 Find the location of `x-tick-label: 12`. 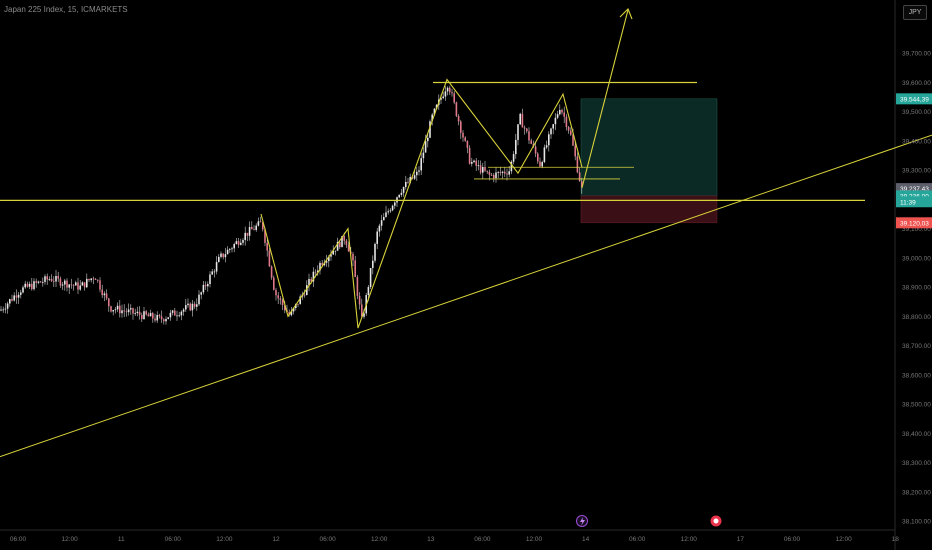

x-tick-label: 12 is located at coordinates (276, 539).